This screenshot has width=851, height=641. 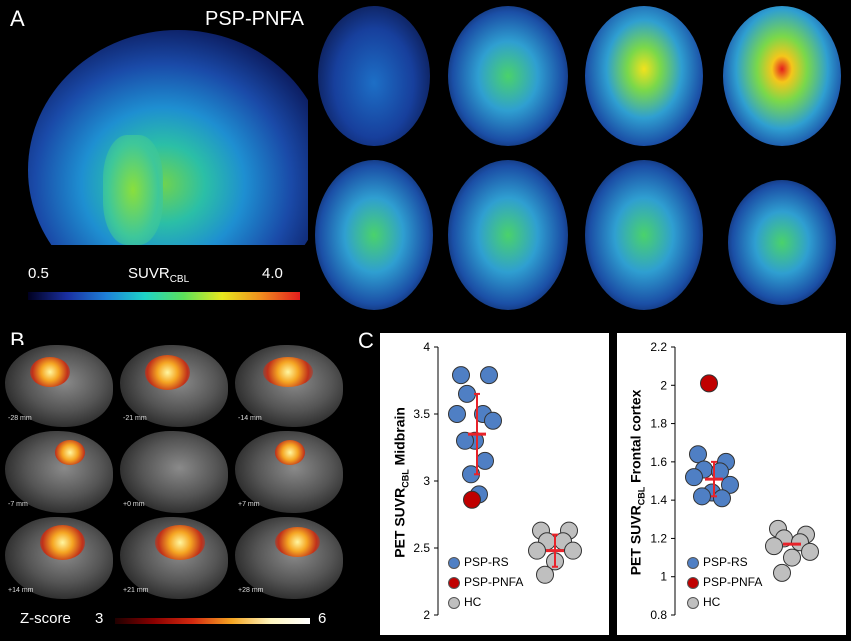 I want to click on frontal-chart: 0.8 1 1.2 1.4 1.6 1.8 2 2.2, so click(x=734, y=481).